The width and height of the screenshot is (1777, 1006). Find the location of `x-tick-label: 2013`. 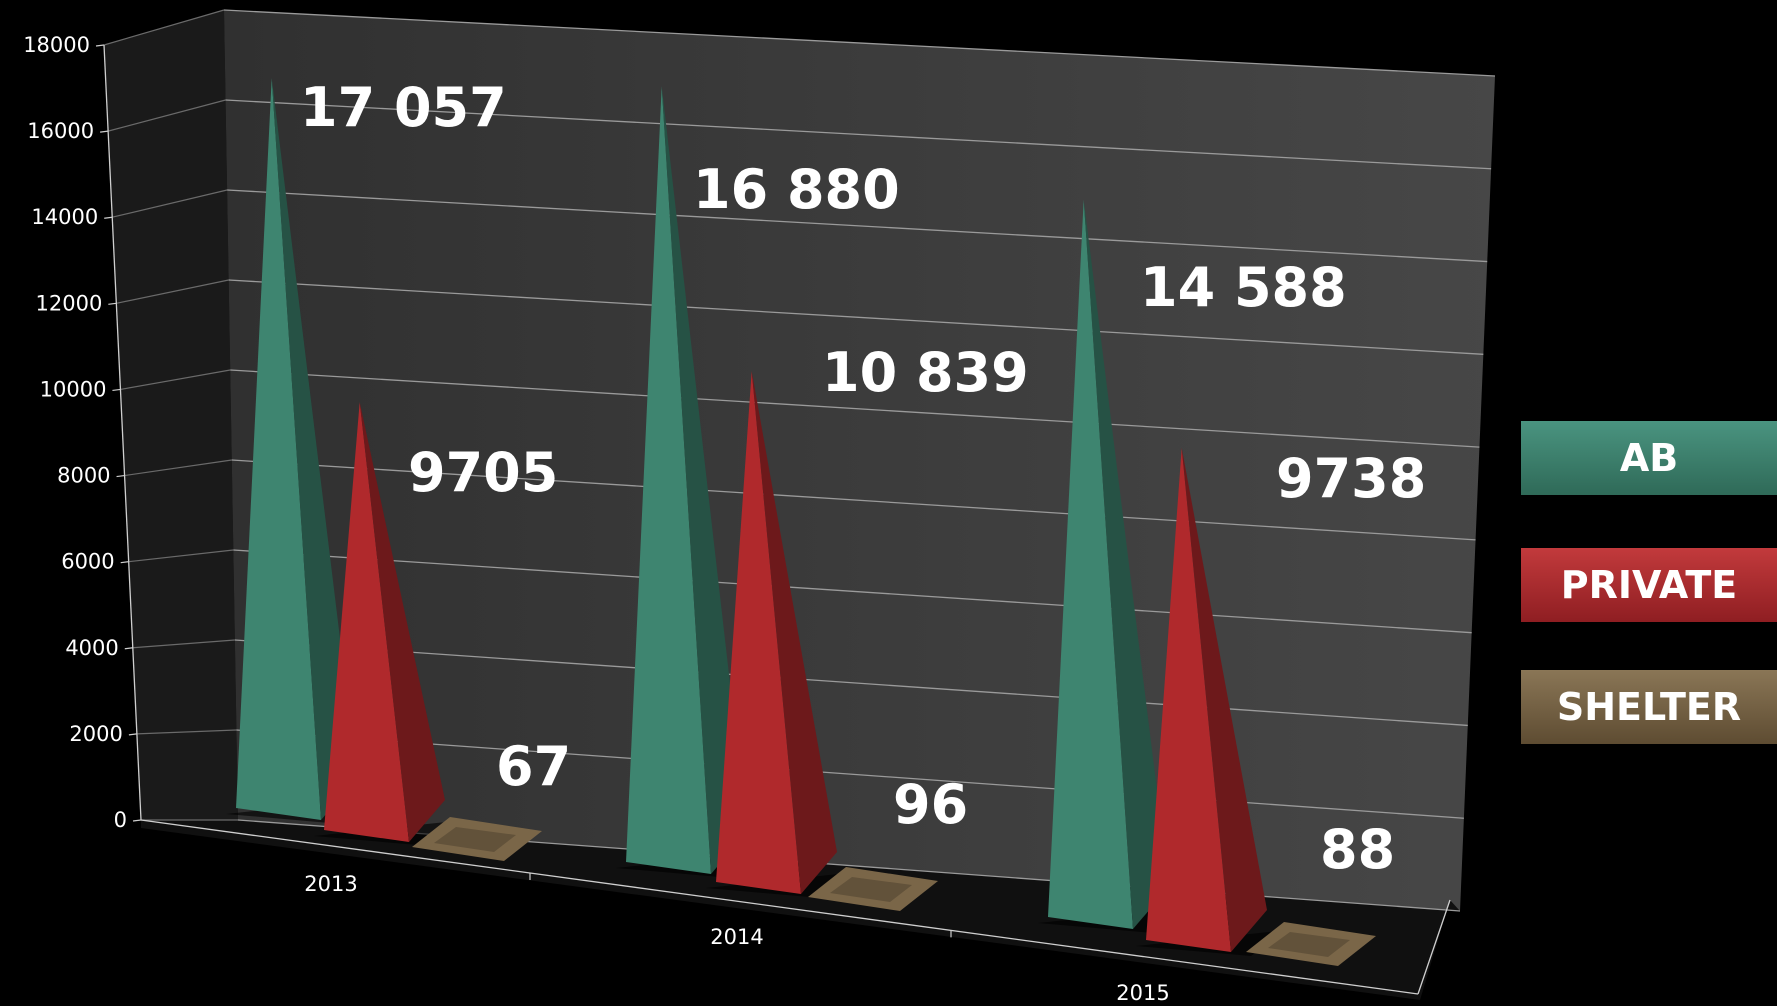

x-tick-label: 2013 is located at coordinates (330, 884).